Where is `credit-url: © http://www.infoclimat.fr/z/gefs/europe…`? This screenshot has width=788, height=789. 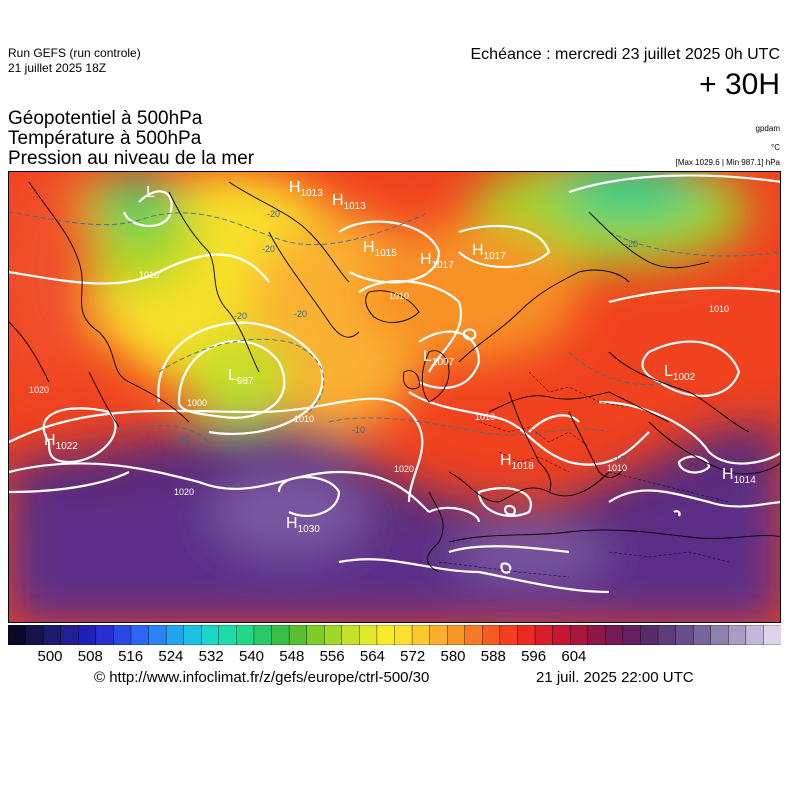 credit-url: © http://www.infoclimat.fr/z/gefs/europe… is located at coordinates (262, 677).